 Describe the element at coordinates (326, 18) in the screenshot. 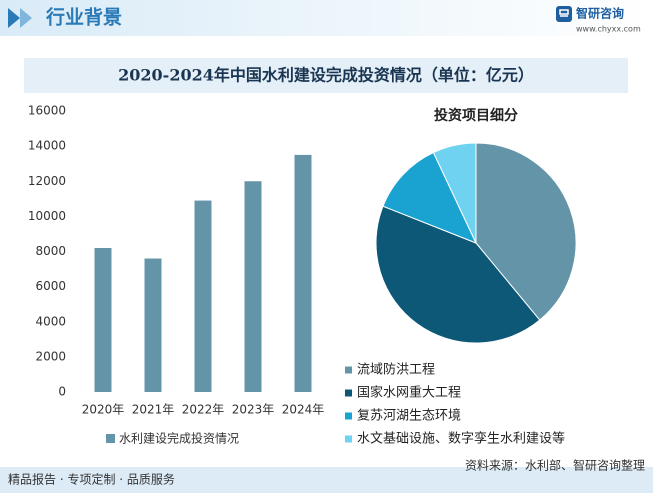

I see `header-bar` at that location.